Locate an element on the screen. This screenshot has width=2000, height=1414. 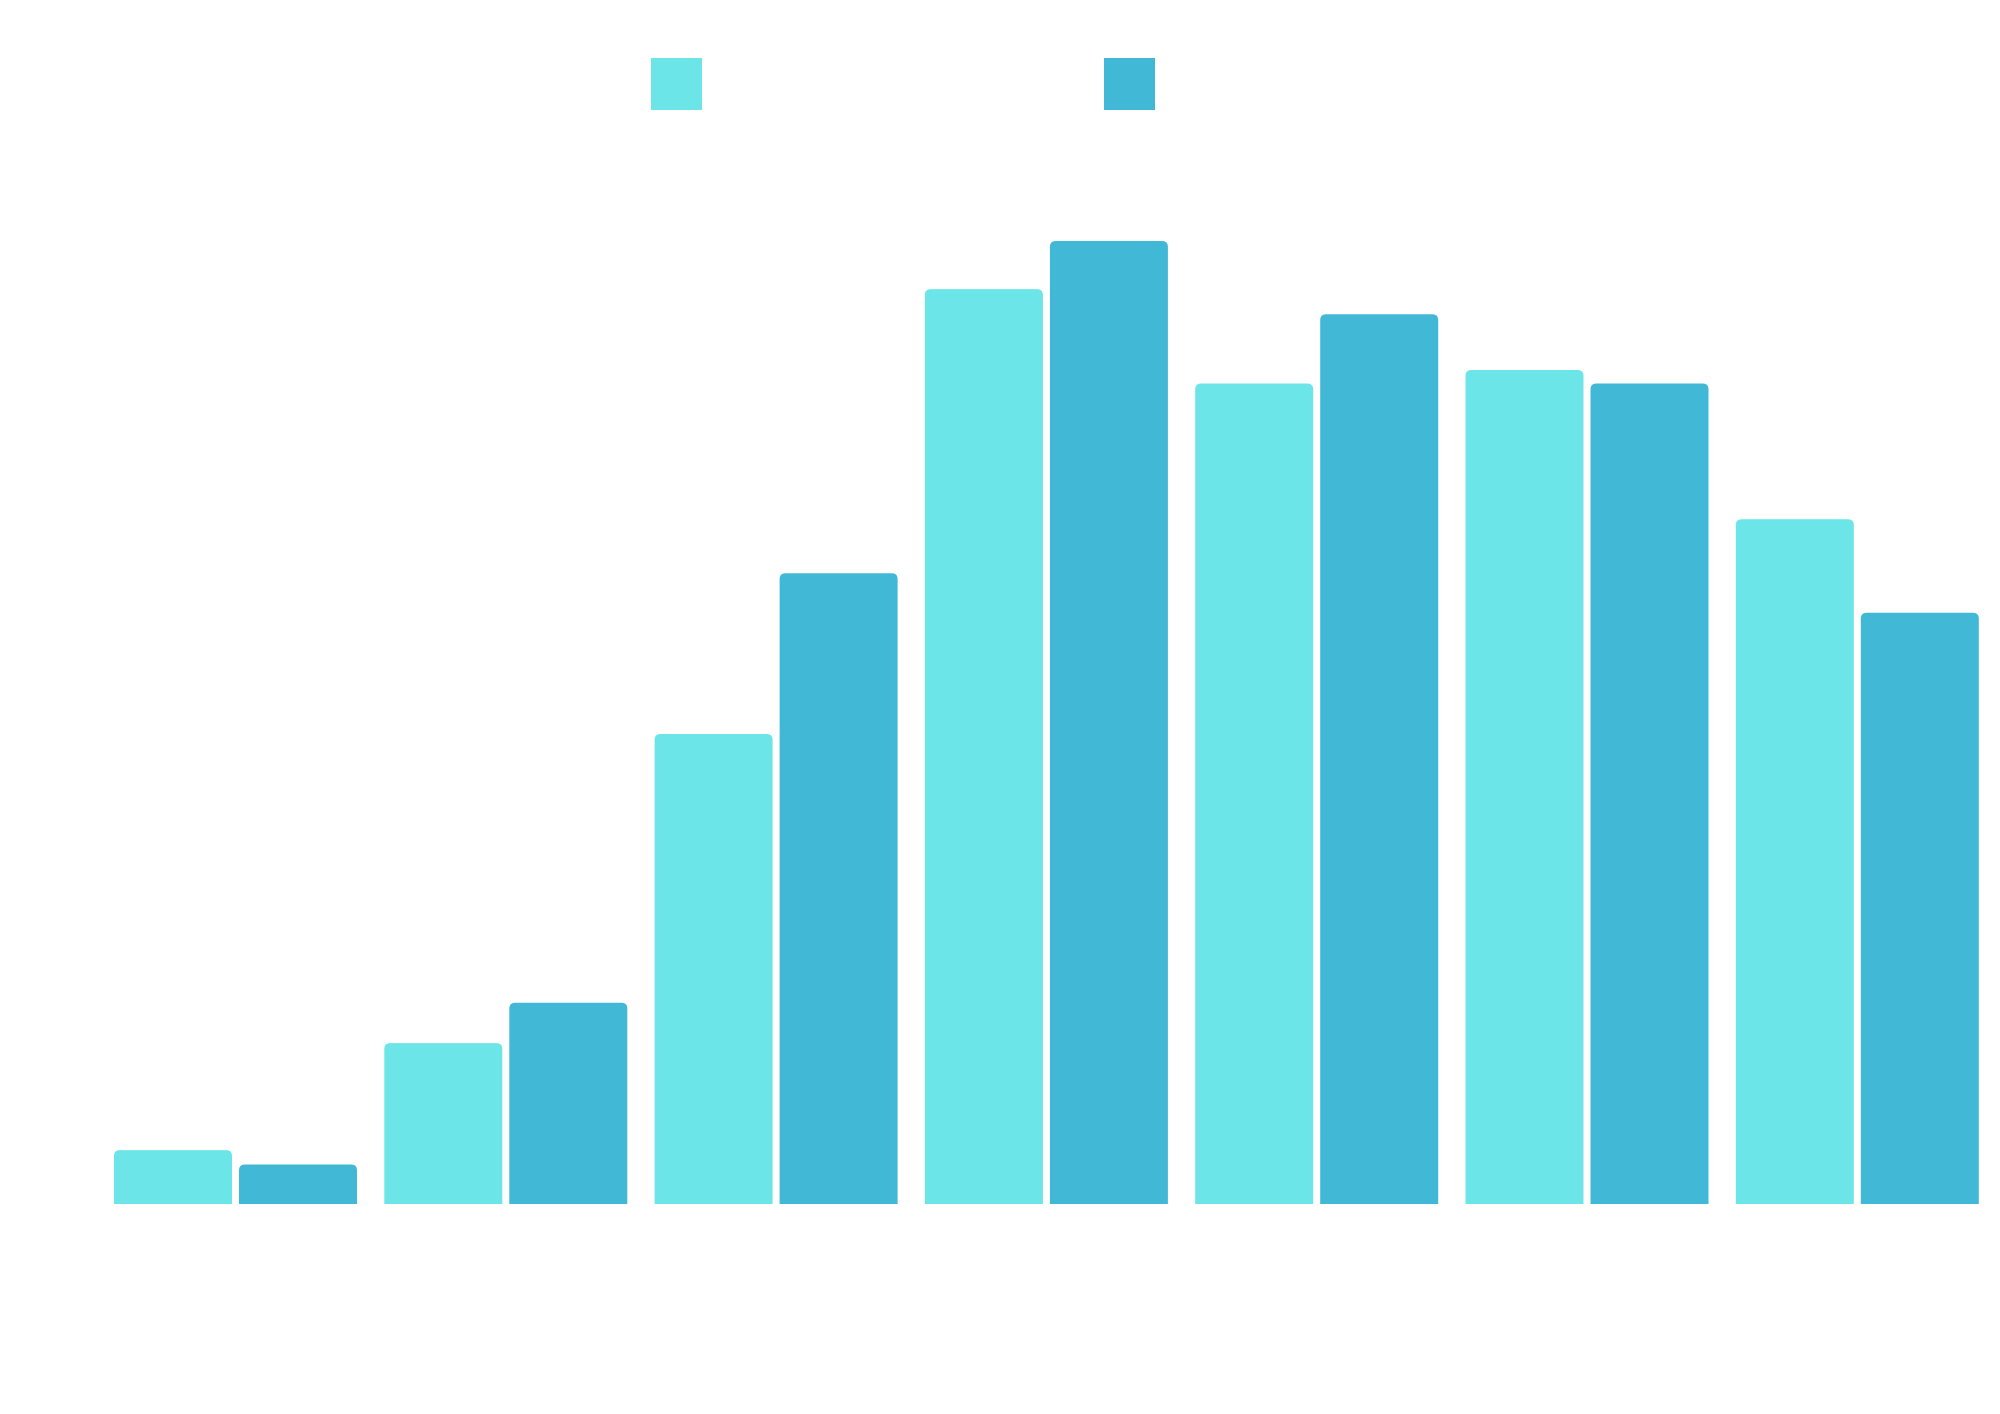
legend is located at coordinates (903, 84).